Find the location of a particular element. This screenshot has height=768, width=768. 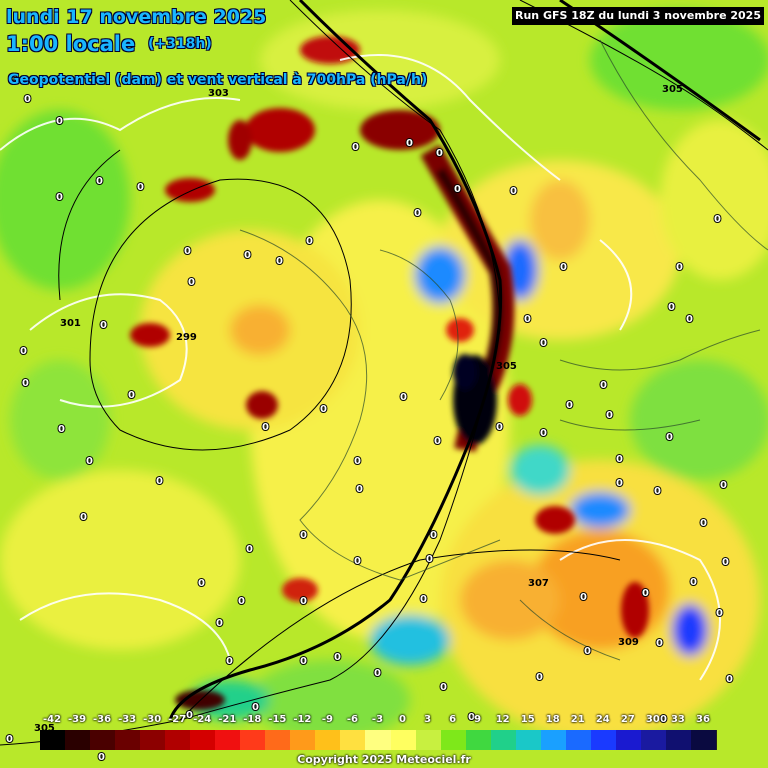

legend-value: -12 is located at coordinates (302, 719).